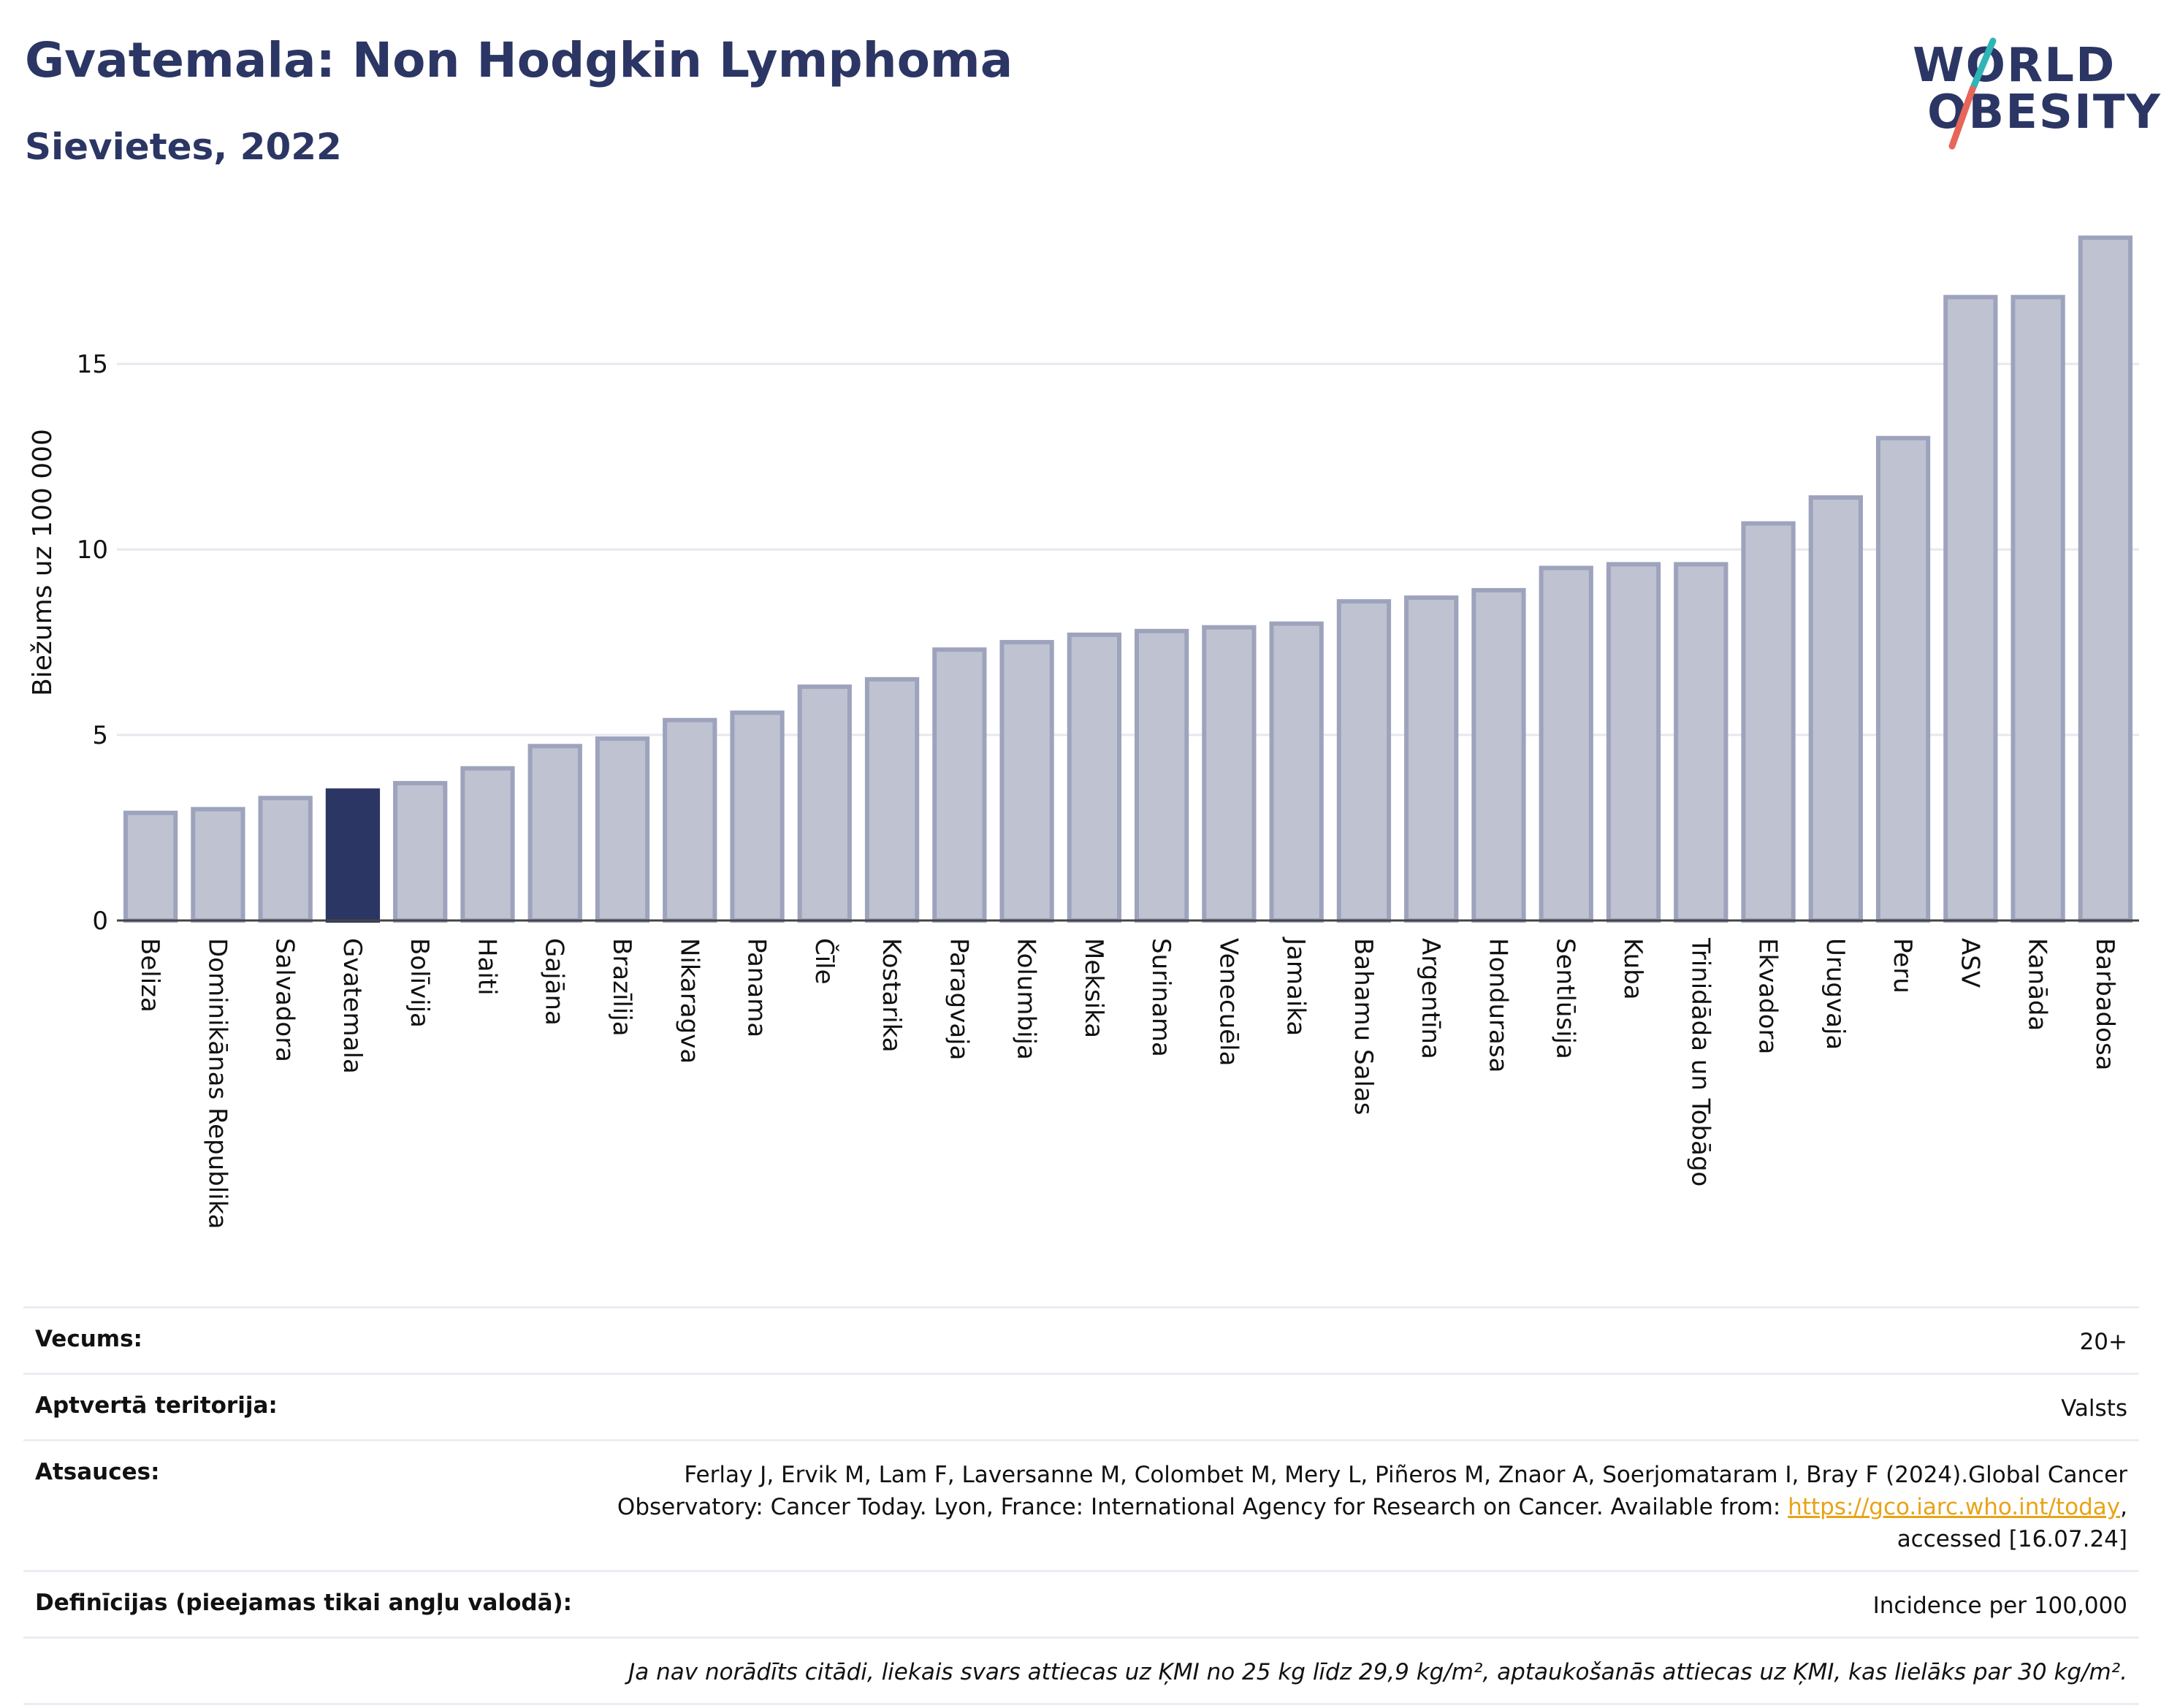 This screenshot has height=1708, width=2161. What do you see at coordinates (487, 967) in the screenshot?
I see `x-tick-label: Haiti` at bounding box center [487, 967].